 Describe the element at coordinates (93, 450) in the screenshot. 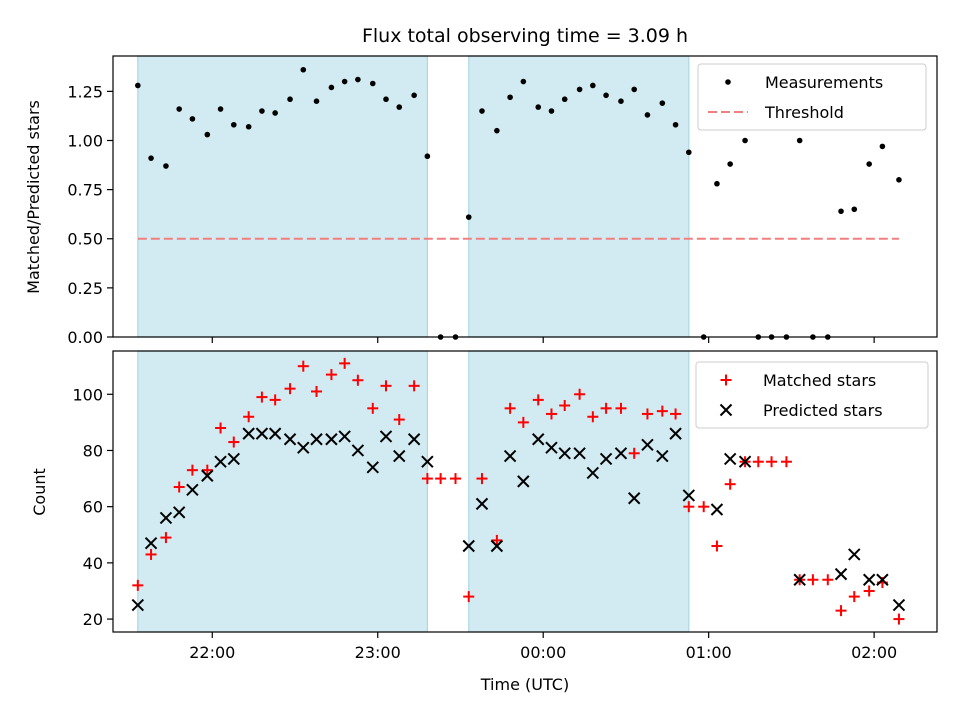

I see `y-tick-label: 80` at that location.